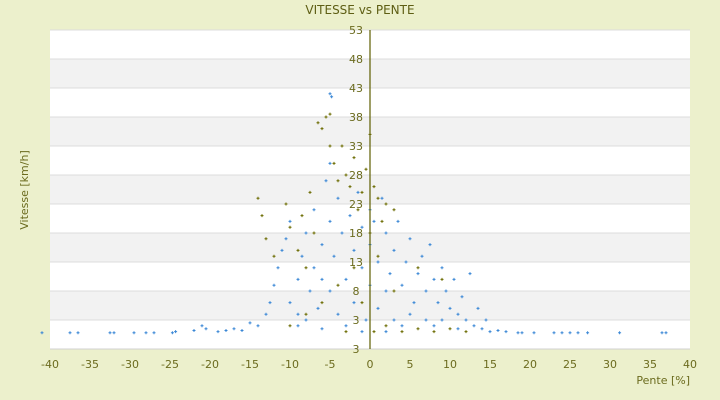  I want to click on x-tick-label: -10, so click(290, 364).